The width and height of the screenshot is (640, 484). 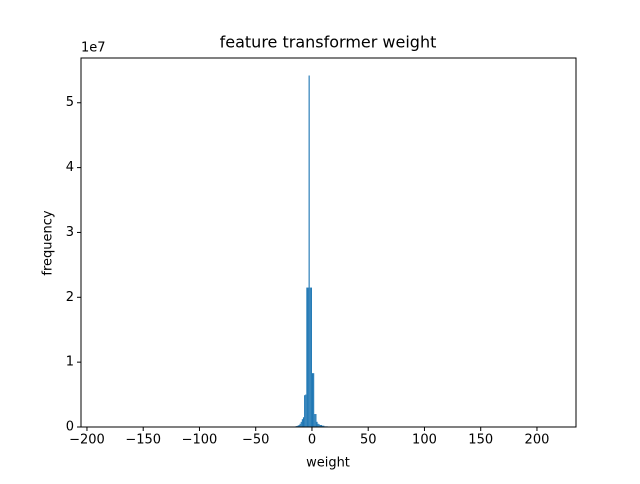 I want to click on y-tick-label: 2, so click(x=70, y=297).